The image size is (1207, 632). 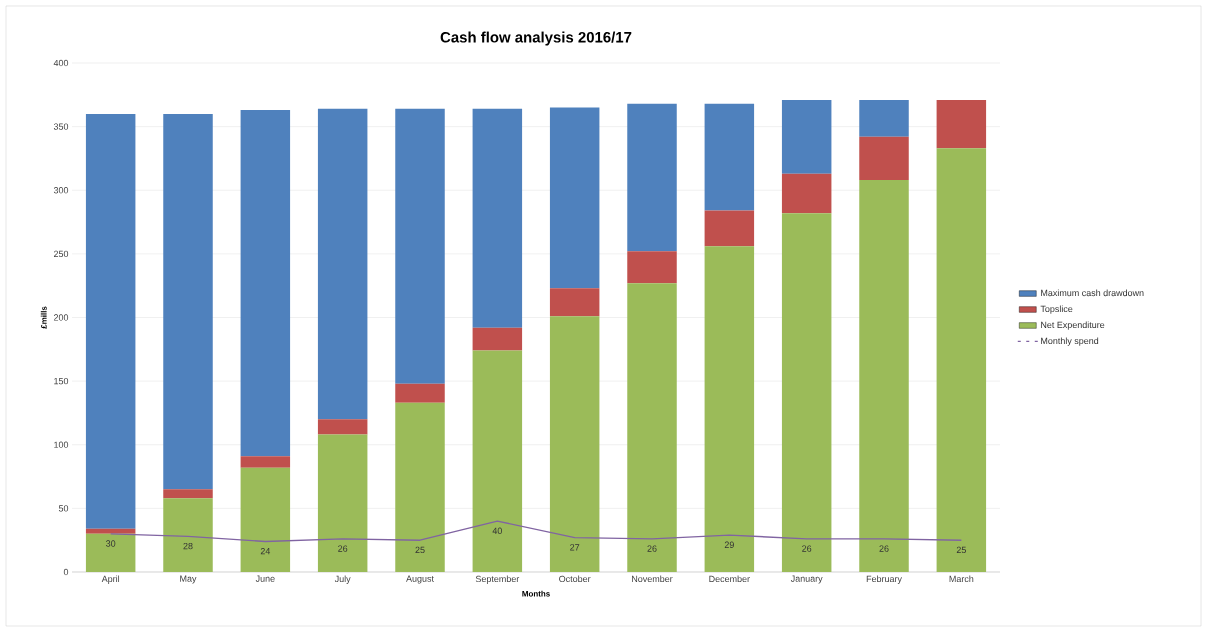 I want to click on y-tick-label: 400, so click(x=61, y=63).